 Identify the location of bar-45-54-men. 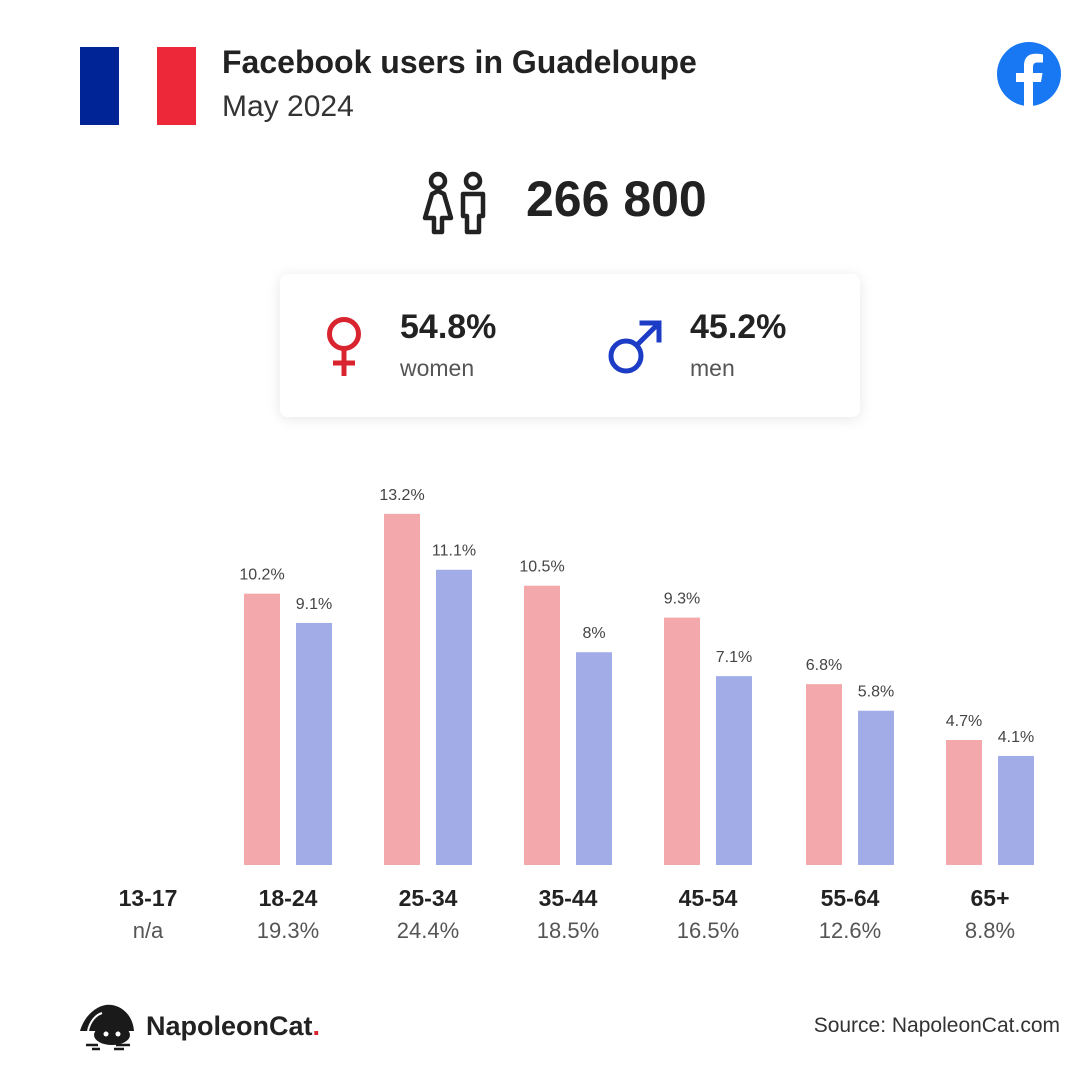
(734, 770).